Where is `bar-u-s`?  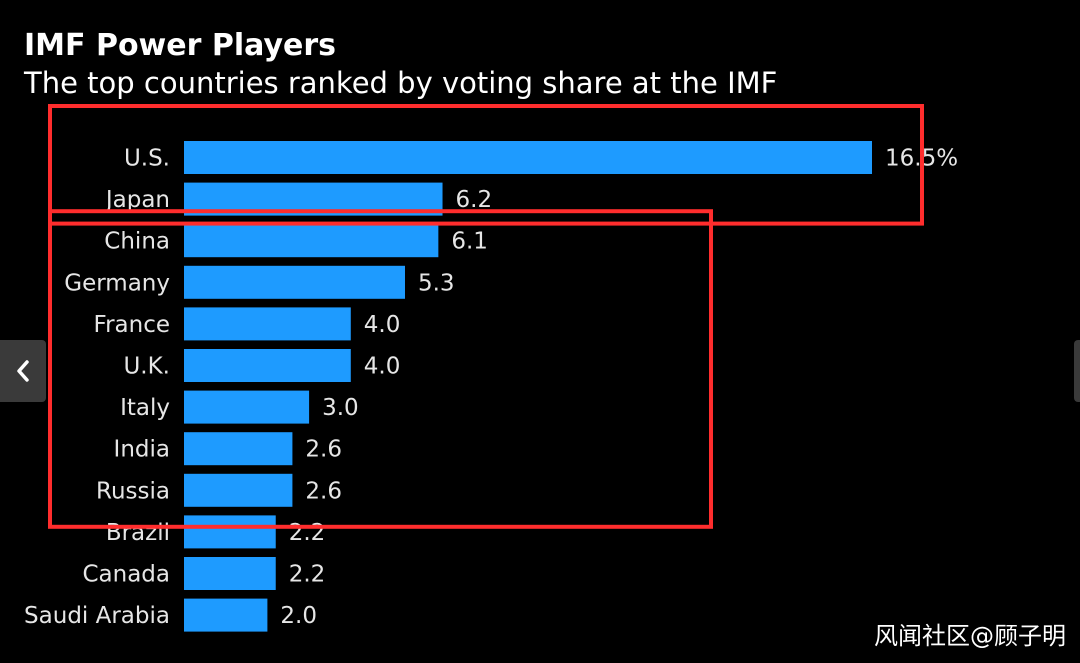
bar-u-s is located at coordinates (528, 157).